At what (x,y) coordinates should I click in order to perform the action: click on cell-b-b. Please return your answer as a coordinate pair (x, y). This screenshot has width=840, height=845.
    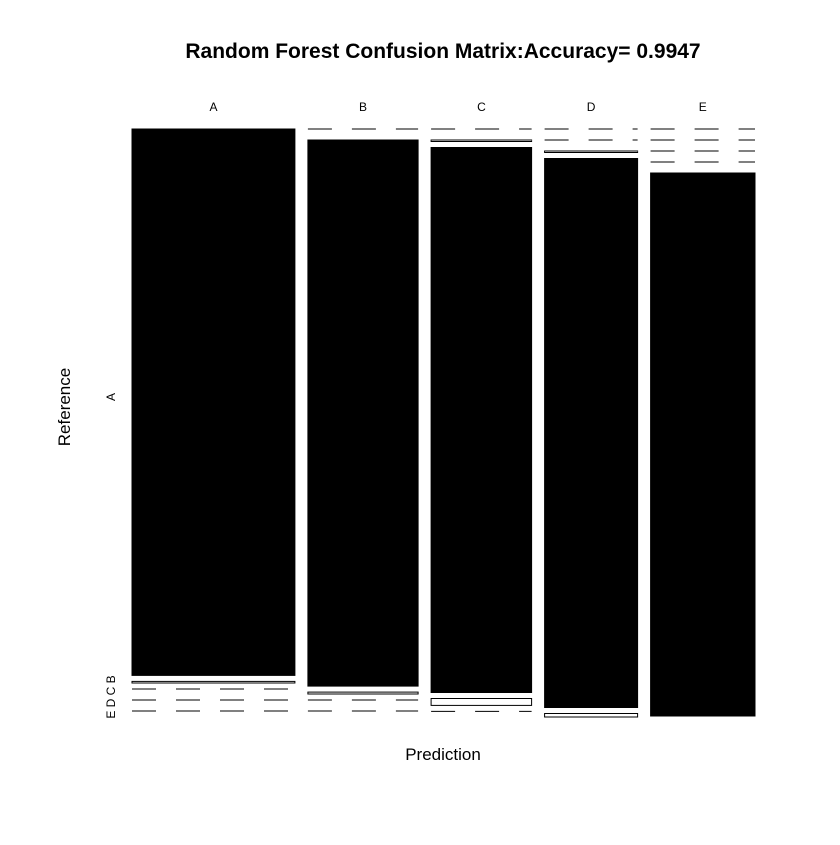
    Looking at the image, I should click on (363, 413).